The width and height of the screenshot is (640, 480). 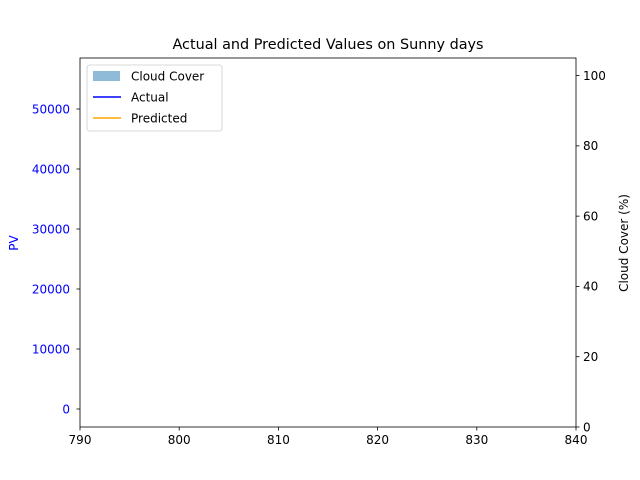 I want to click on y-right-tick-label: 20, so click(x=590, y=357).